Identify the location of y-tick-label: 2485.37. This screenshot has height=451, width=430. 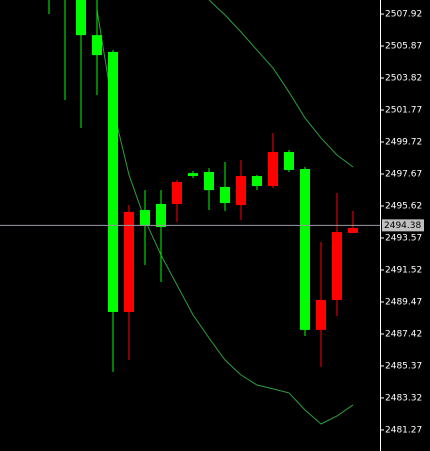
(403, 366).